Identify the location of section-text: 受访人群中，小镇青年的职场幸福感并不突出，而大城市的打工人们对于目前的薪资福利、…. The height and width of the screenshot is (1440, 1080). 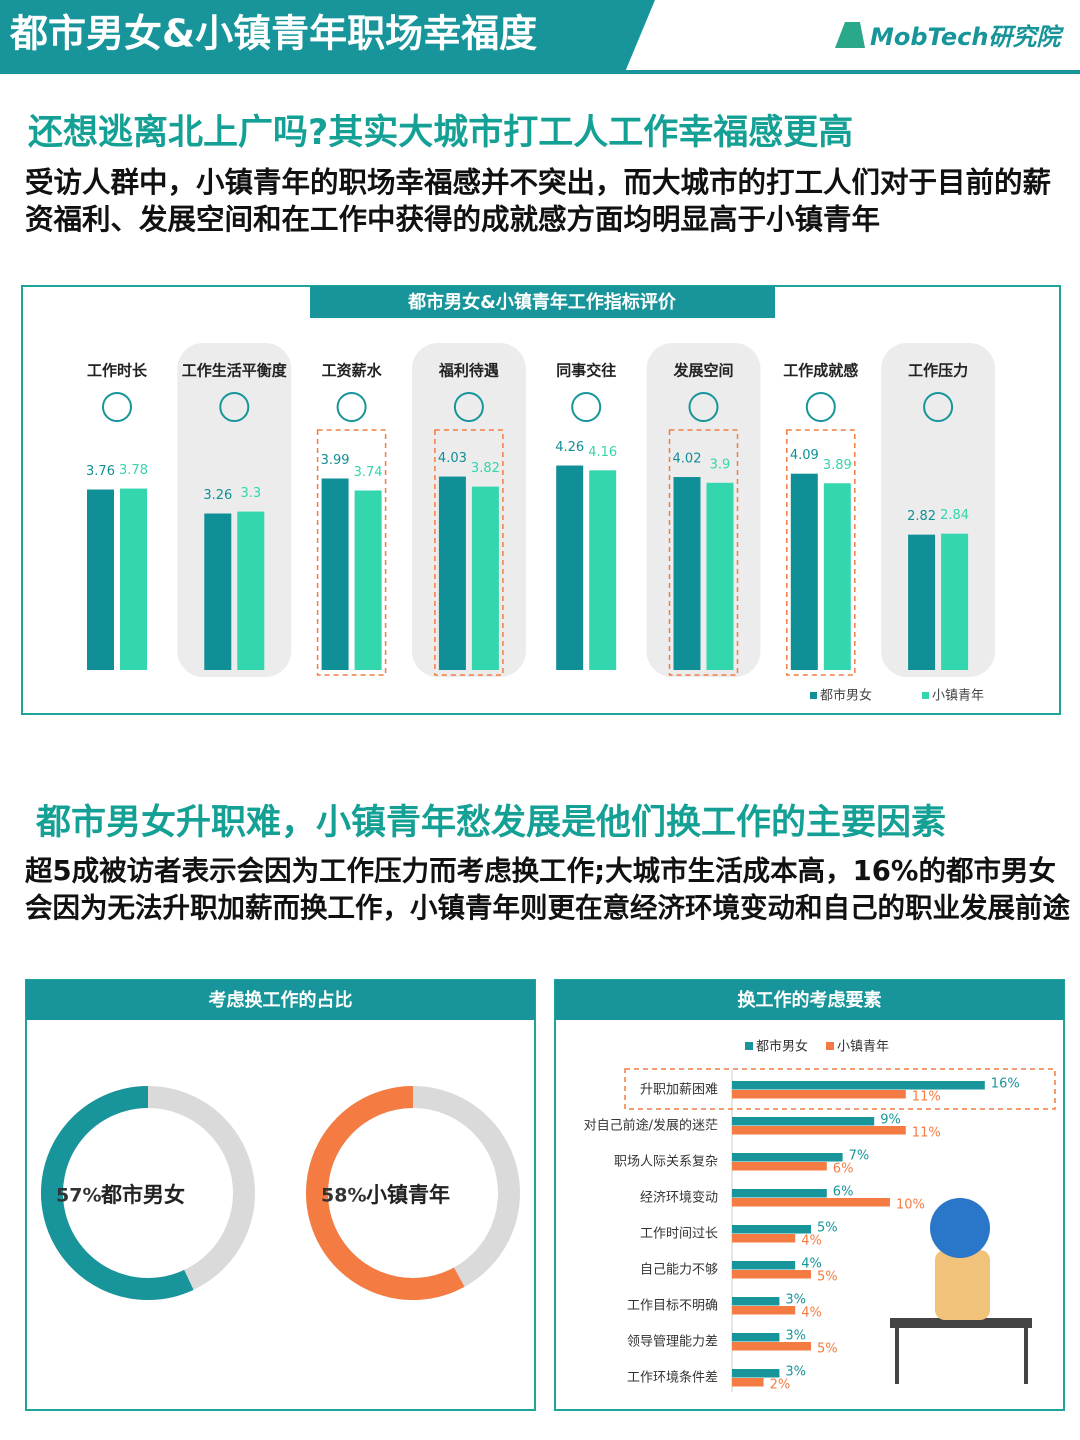
(538, 201).